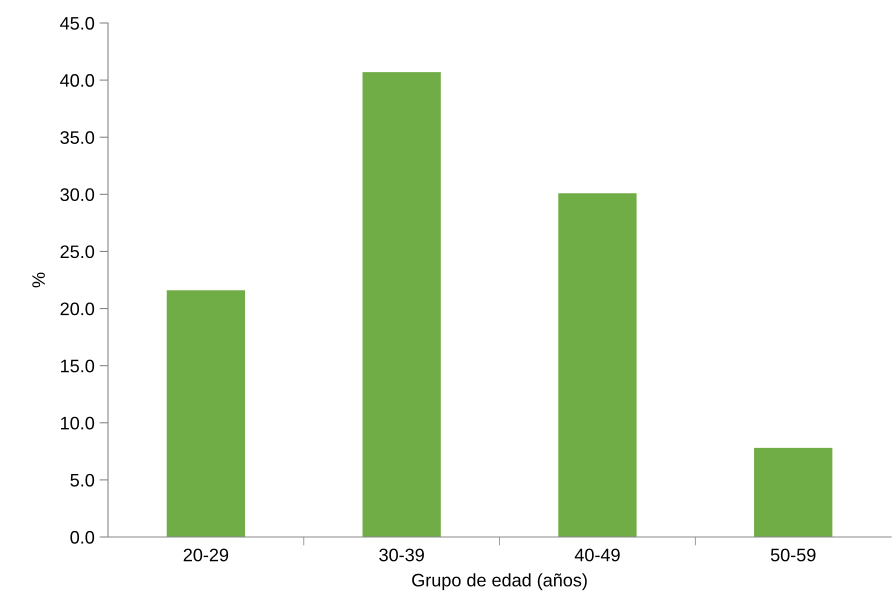 The height and width of the screenshot is (610, 892). I want to click on y-tick-label: 40.0, so click(77, 80).